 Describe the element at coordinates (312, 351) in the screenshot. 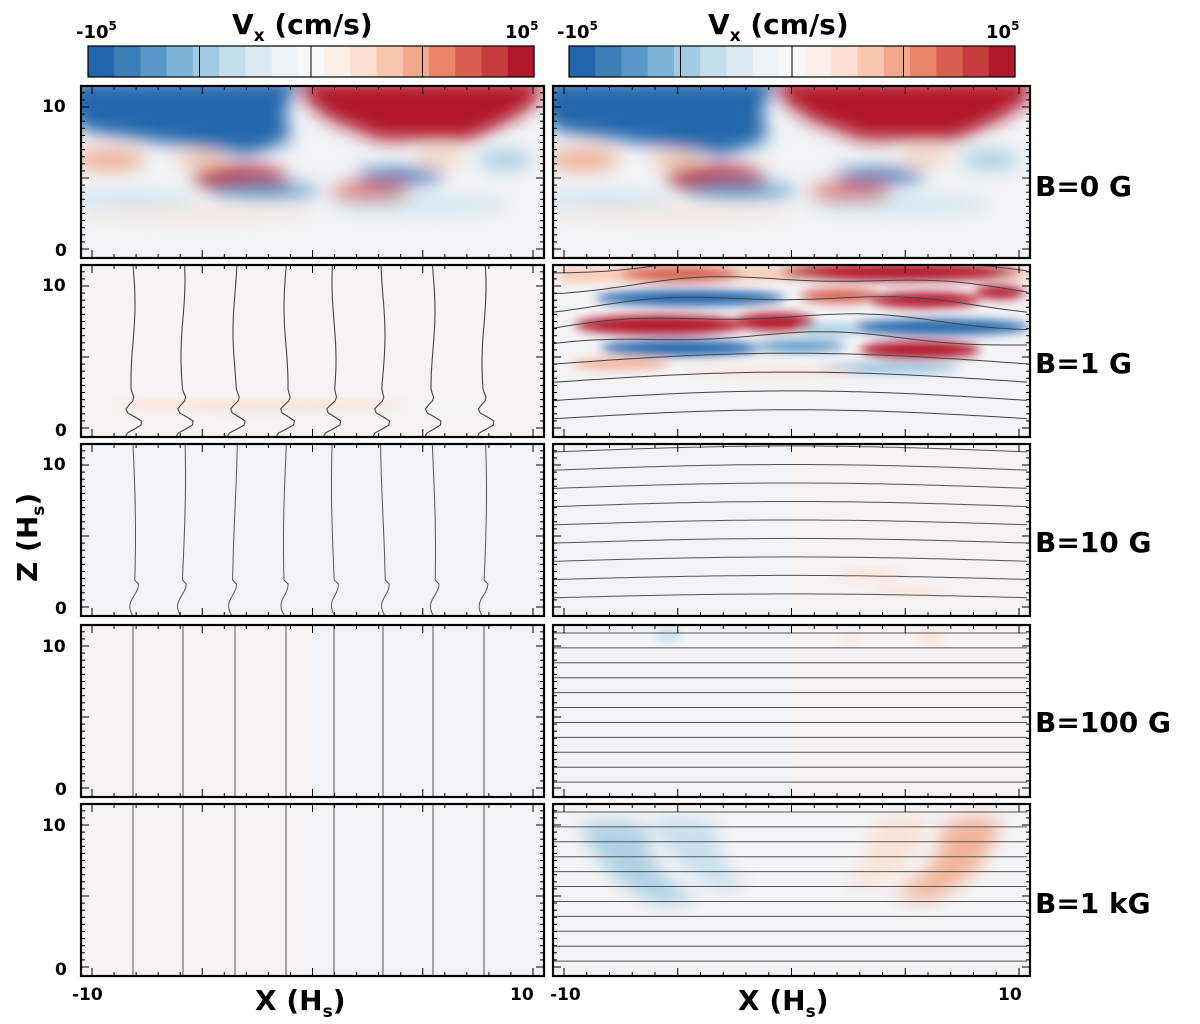

I see `panel-b1-left` at that location.